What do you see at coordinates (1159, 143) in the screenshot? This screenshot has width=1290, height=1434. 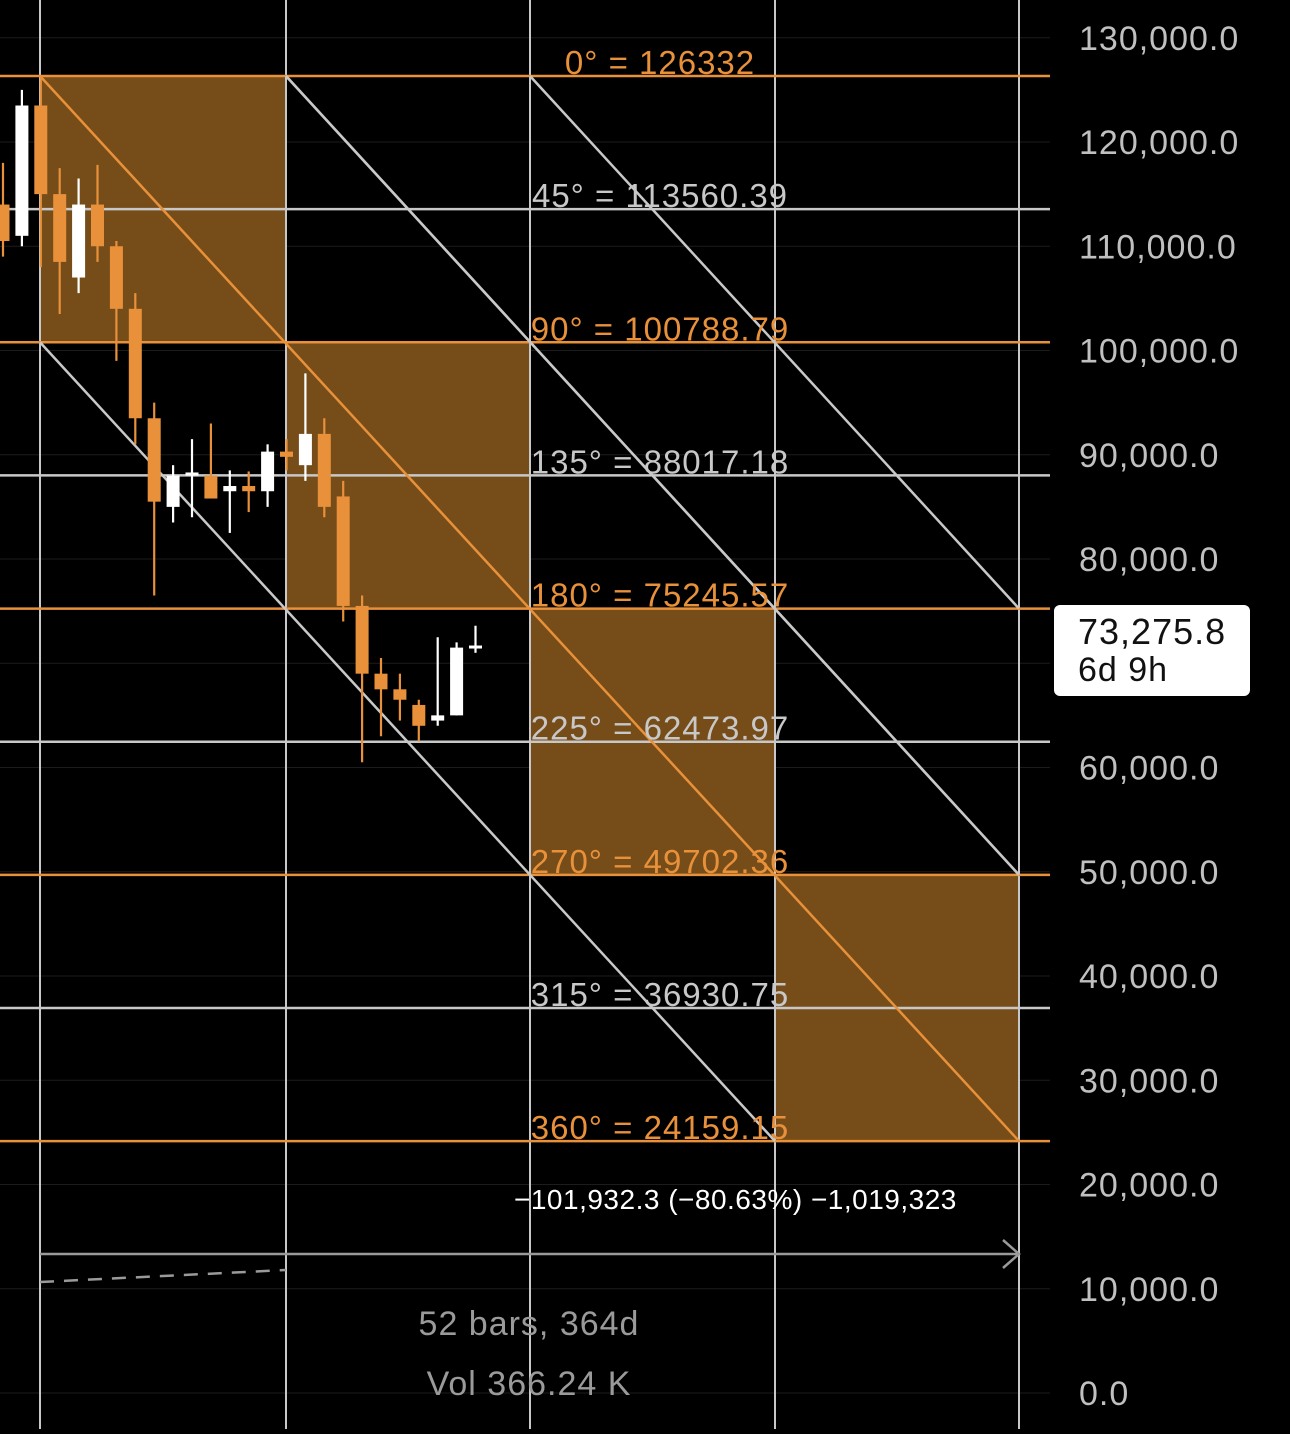 I see `y-axis-tick-label: 120,000.0` at bounding box center [1159, 143].